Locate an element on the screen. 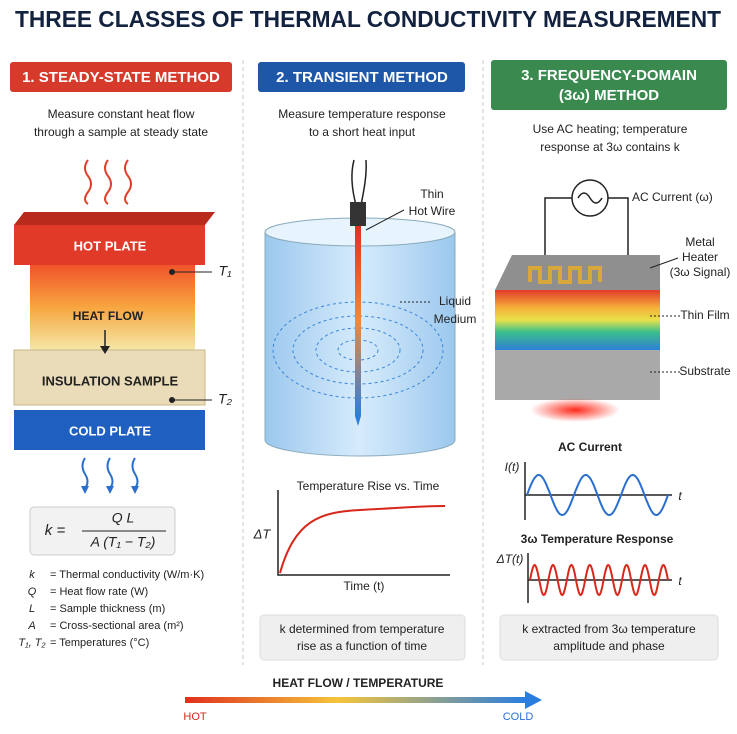 Image resolution: width=737 pixels, height=734 pixels. sine-icon is located at coordinates (590, 198).